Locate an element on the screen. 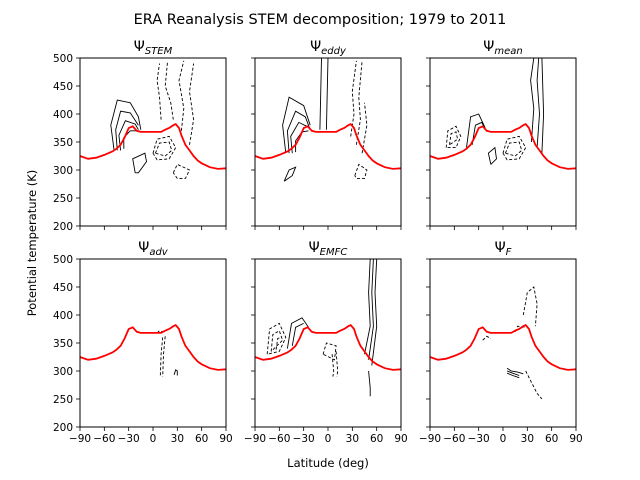 The image size is (640, 480). x-tick-label: 0 is located at coordinates (503, 439).